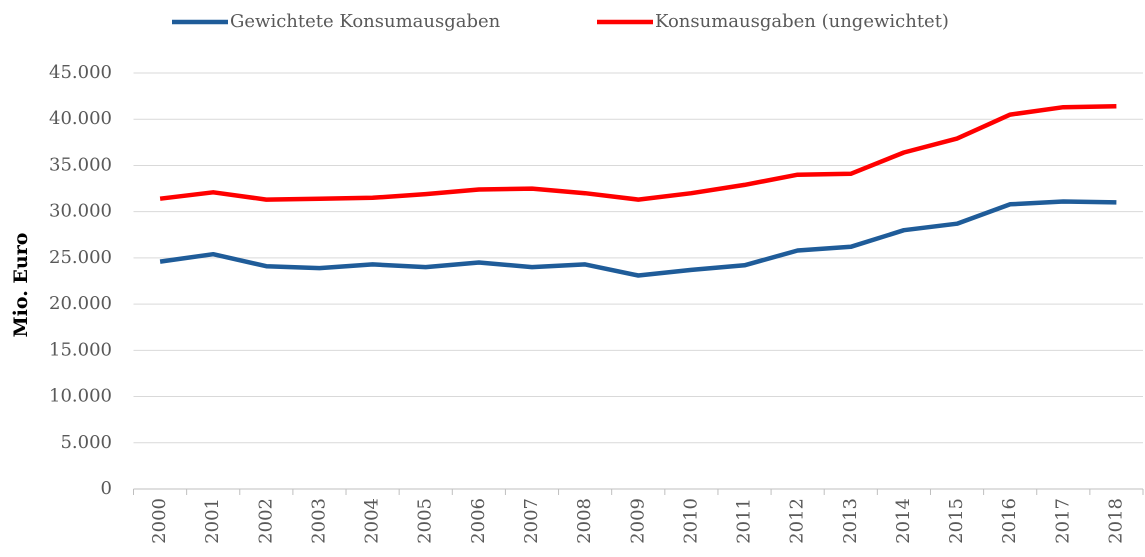  Describe the element at coordinates (584, 521) in the screenshot. I see `x-tick-label: 2008` at that location.